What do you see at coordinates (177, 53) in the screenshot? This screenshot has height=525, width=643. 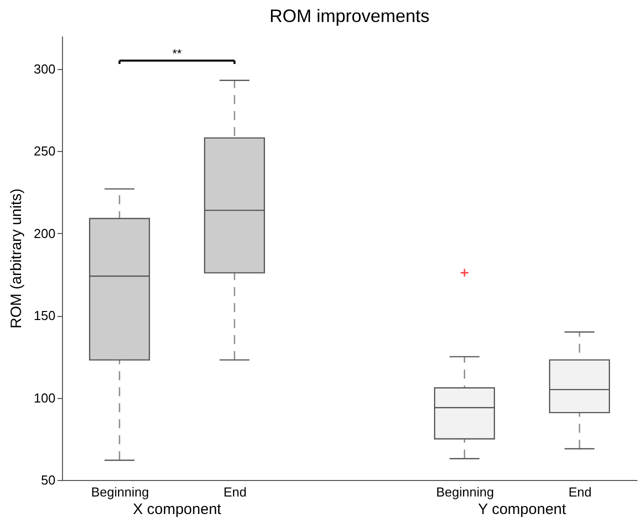 I see `annotation: **` at bounding box center [177, 53].